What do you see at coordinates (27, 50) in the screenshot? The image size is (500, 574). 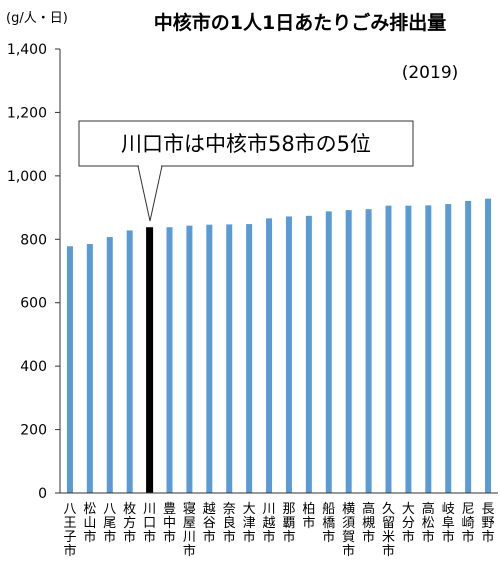 I see `y-tick-label: 1,400` at bounding box center [27, 50].